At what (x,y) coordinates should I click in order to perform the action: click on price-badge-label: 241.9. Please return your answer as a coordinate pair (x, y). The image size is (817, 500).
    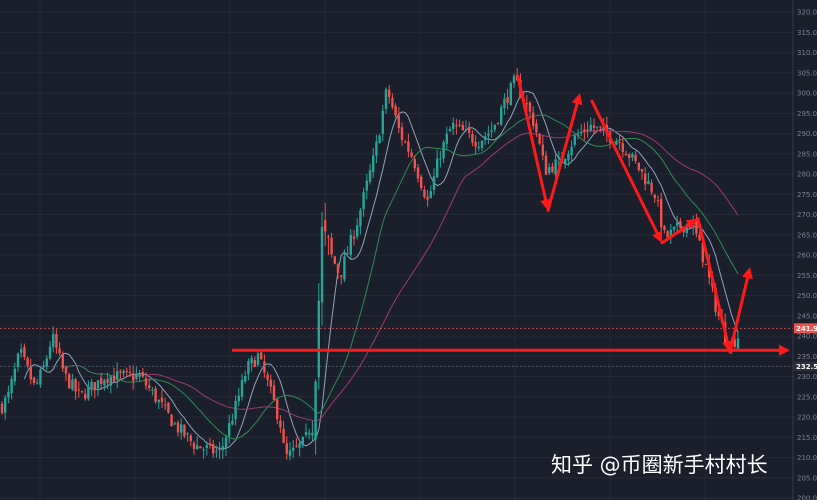
    Looking at the image, I should click on (806, 329).